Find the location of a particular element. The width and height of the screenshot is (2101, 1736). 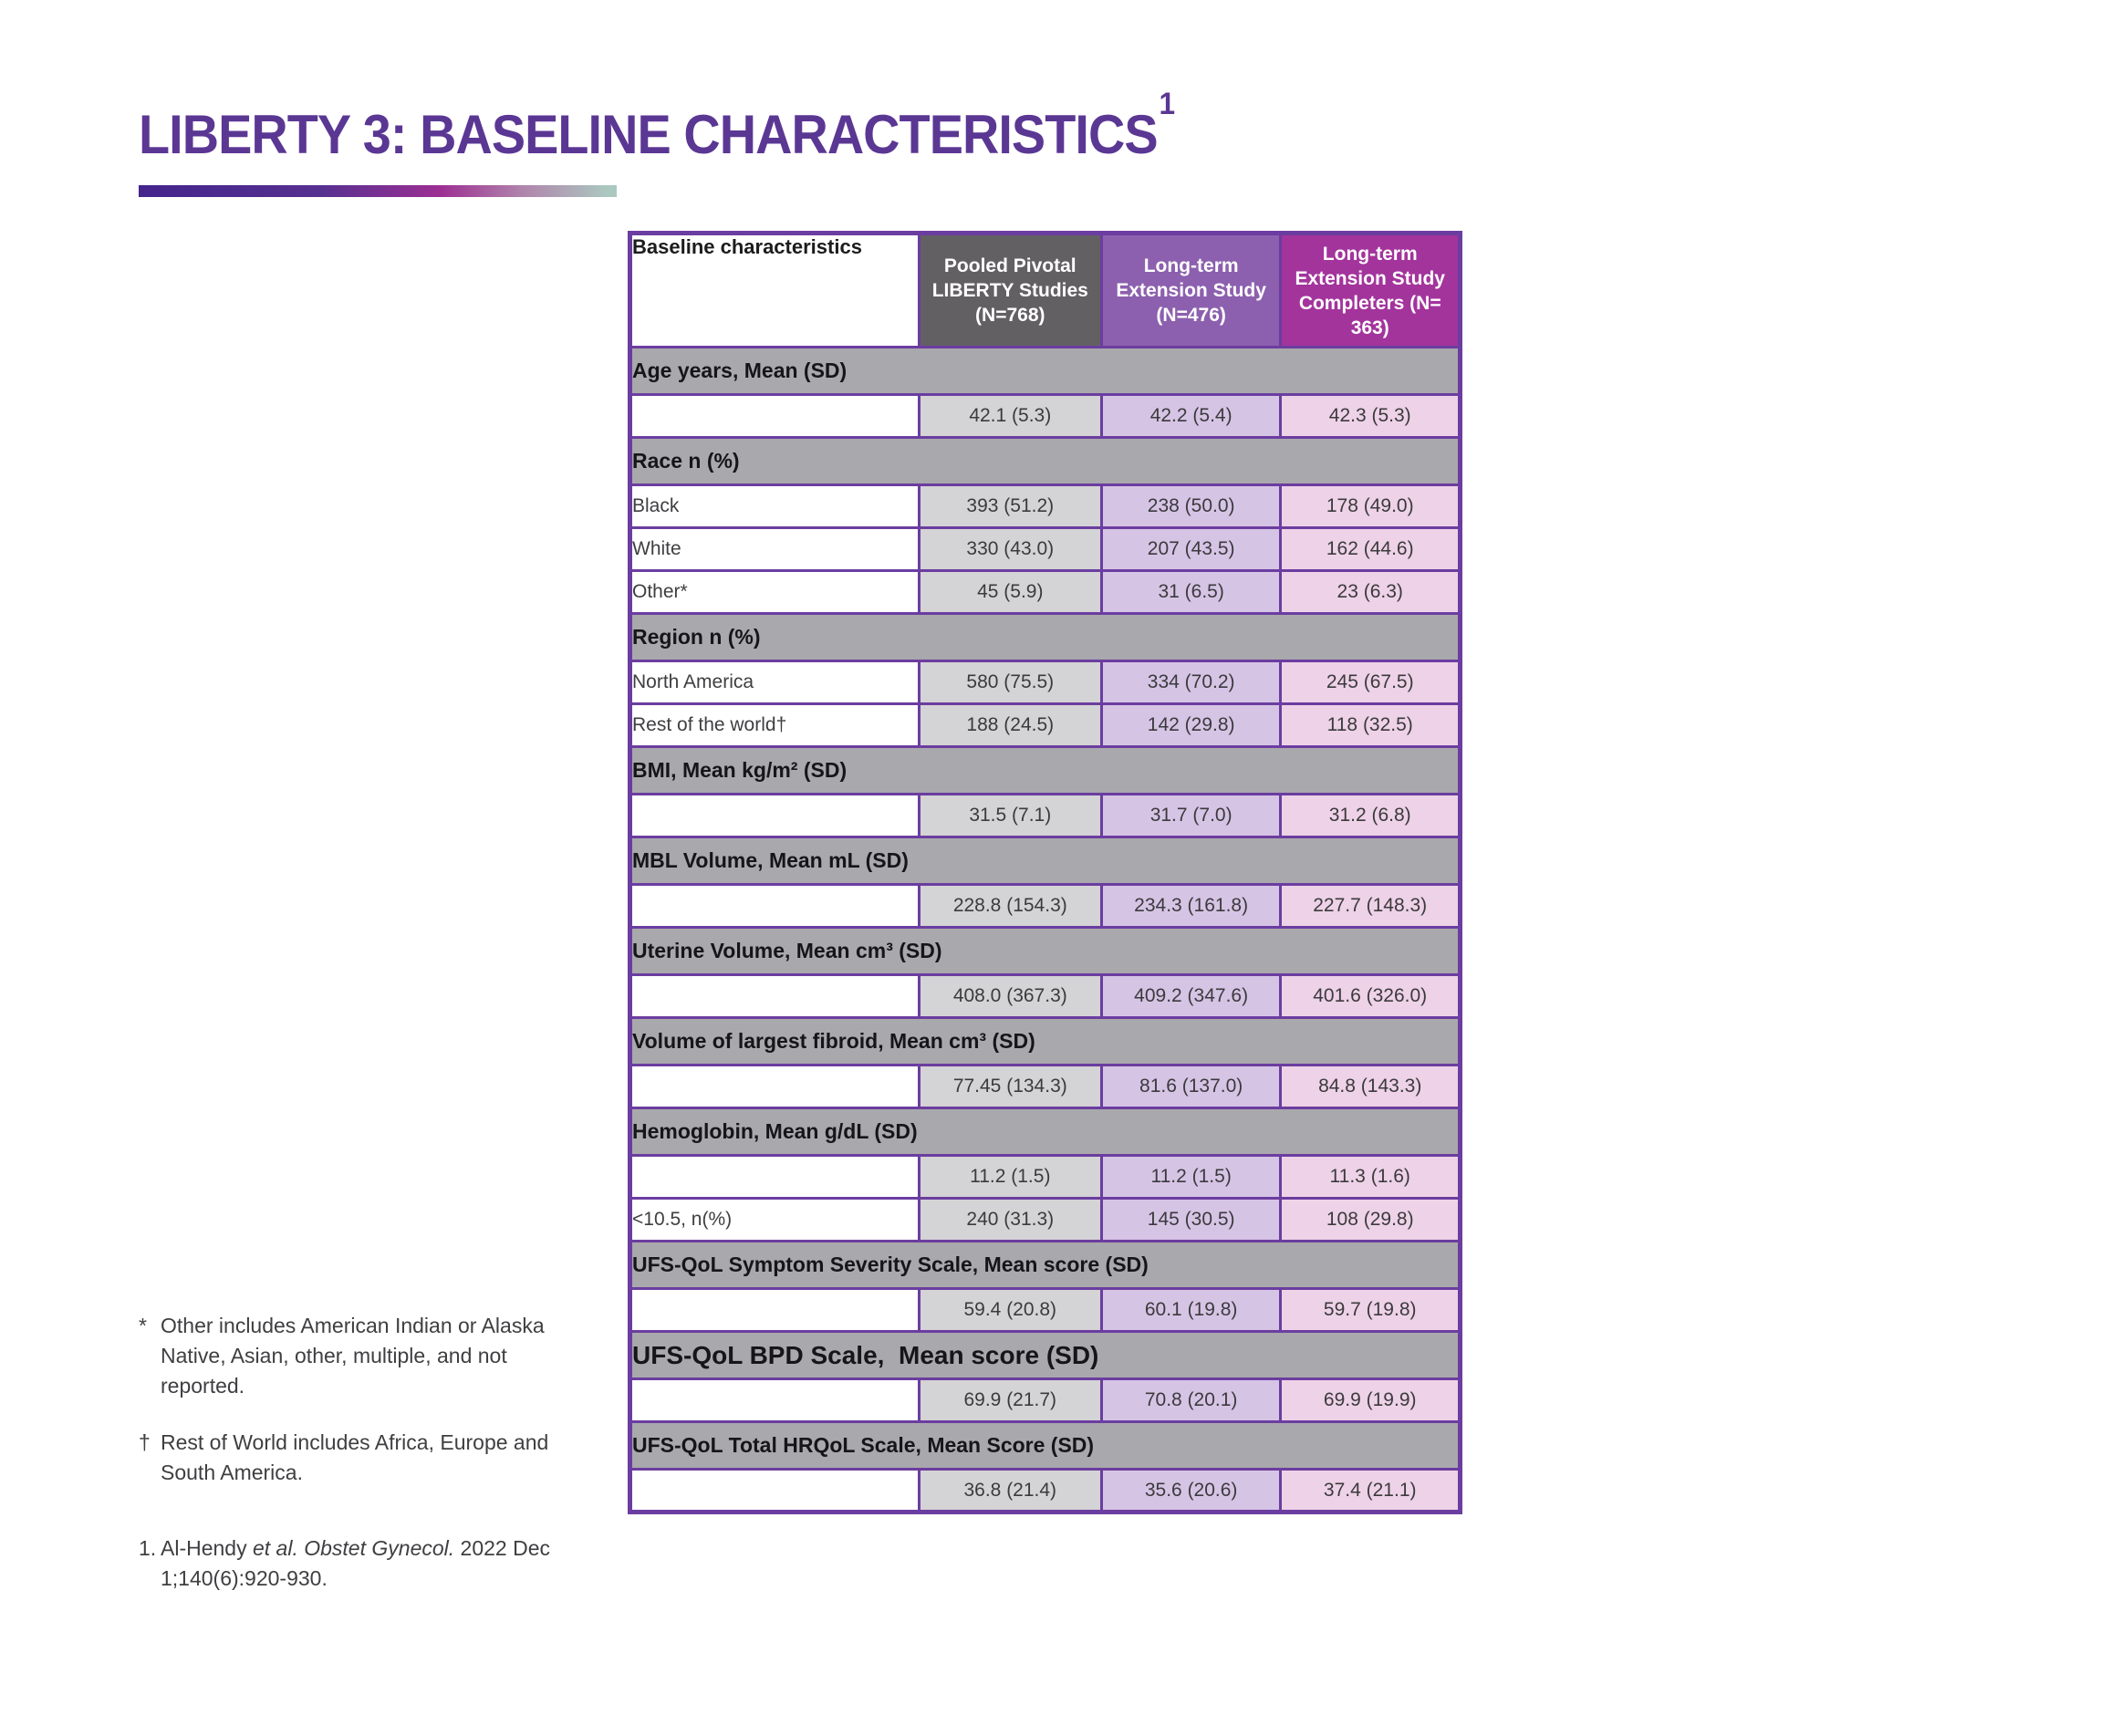

data-cell: 59.7 (19.8) is located at coordinates (1370, 1310).